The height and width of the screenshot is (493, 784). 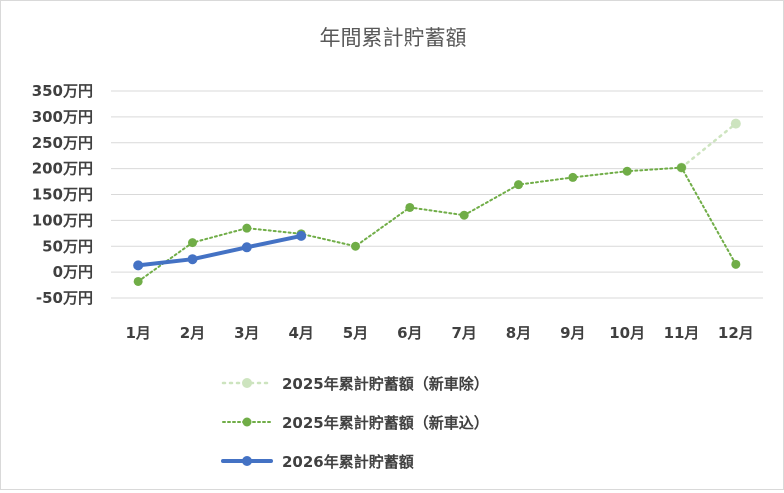 I want to click on legend-label: 2025年累計貯蓄額（新車込）, so click(x=385, y=423).